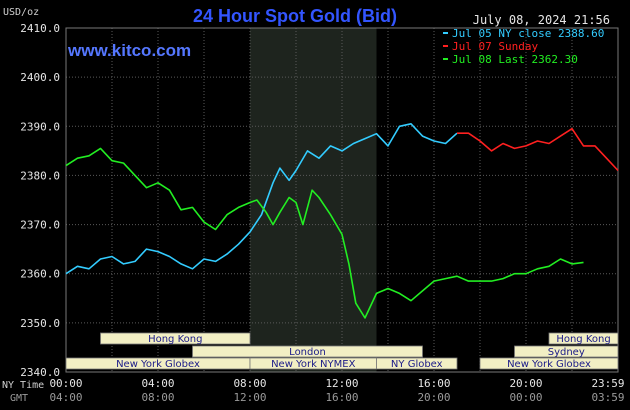  Describe the element at coordinates (515, 59) in the screenshot. I see `legend-label-last: Jul 08 Last 2362.30` at that location.